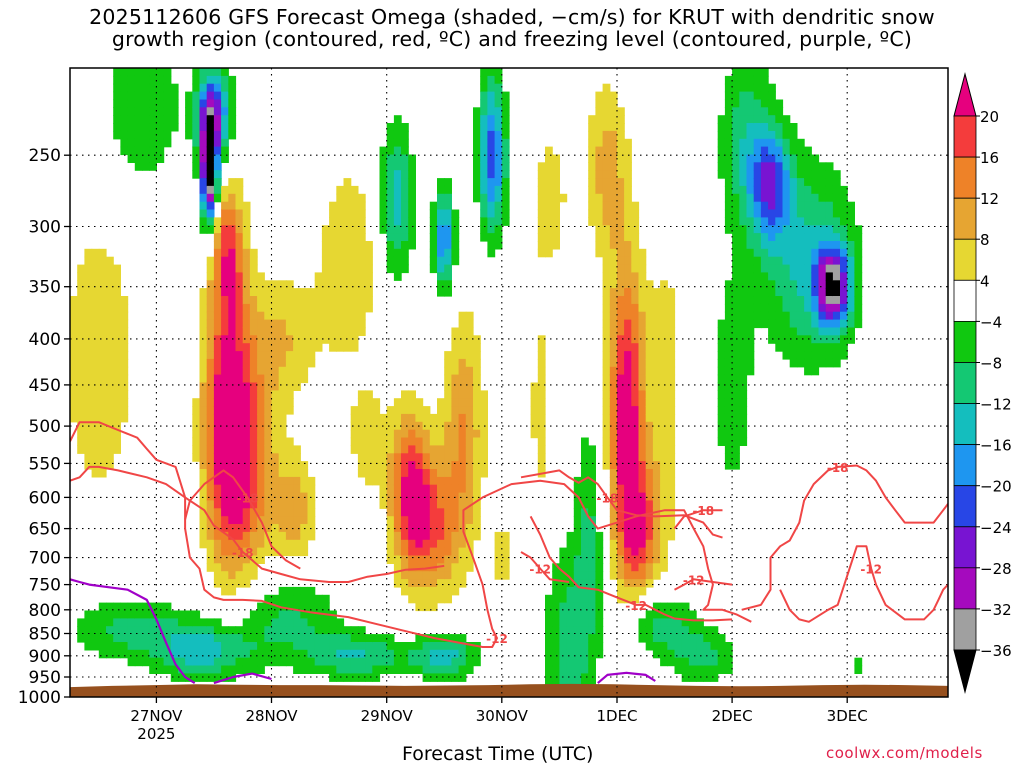 The image size is (1024, 768). What do you see at coordinates (904, 753) in the screenshot?
I see `credit-link: coolwx.com/models` at bounding box center [904, 753].